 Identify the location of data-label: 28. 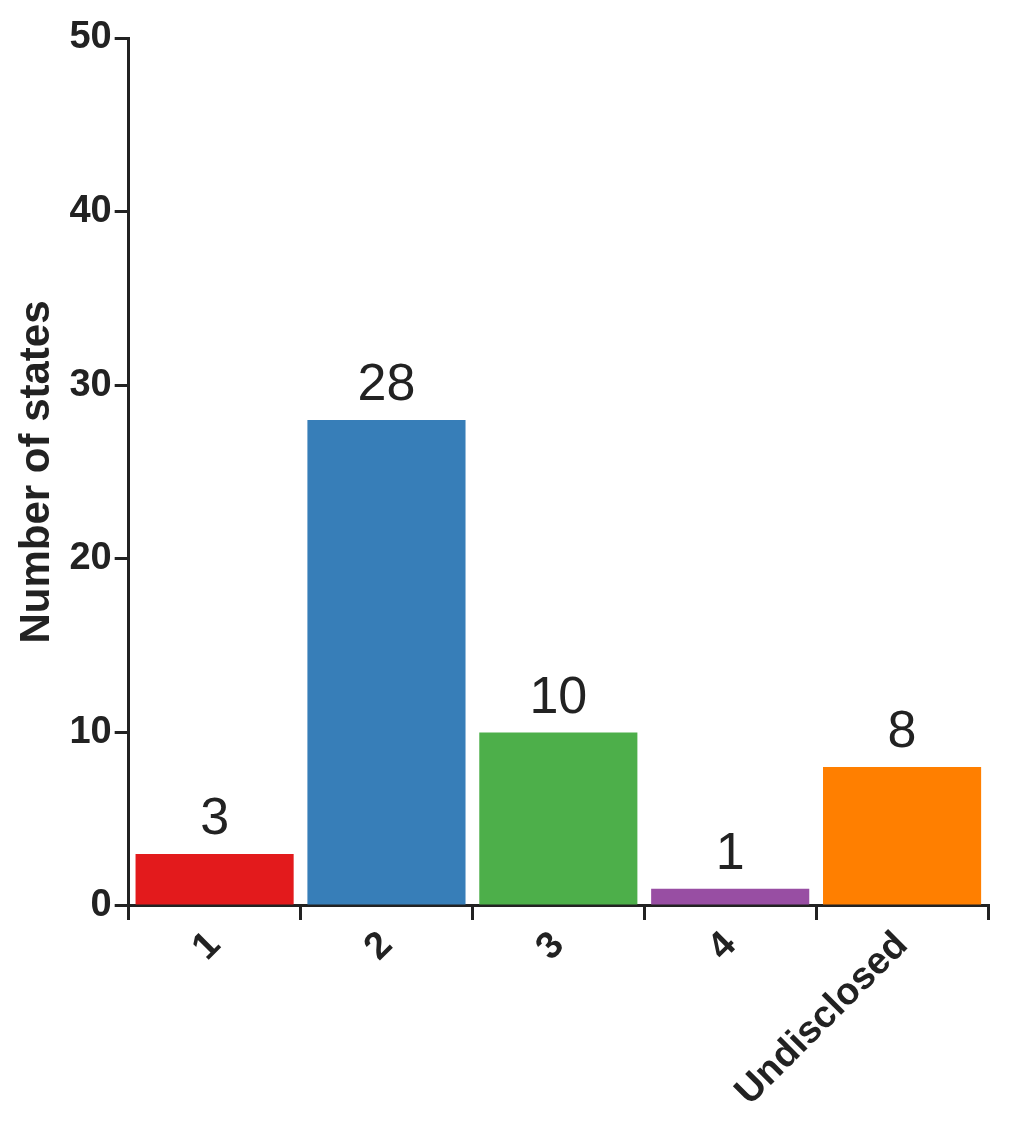
(386, 382).